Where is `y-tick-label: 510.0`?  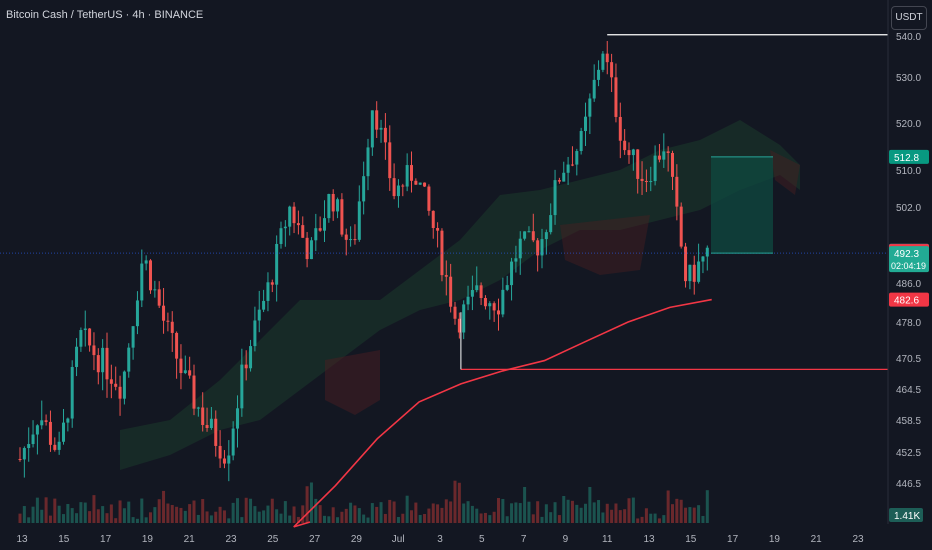
y-tick-label: 510.0 is located at coordinates (908, 171).